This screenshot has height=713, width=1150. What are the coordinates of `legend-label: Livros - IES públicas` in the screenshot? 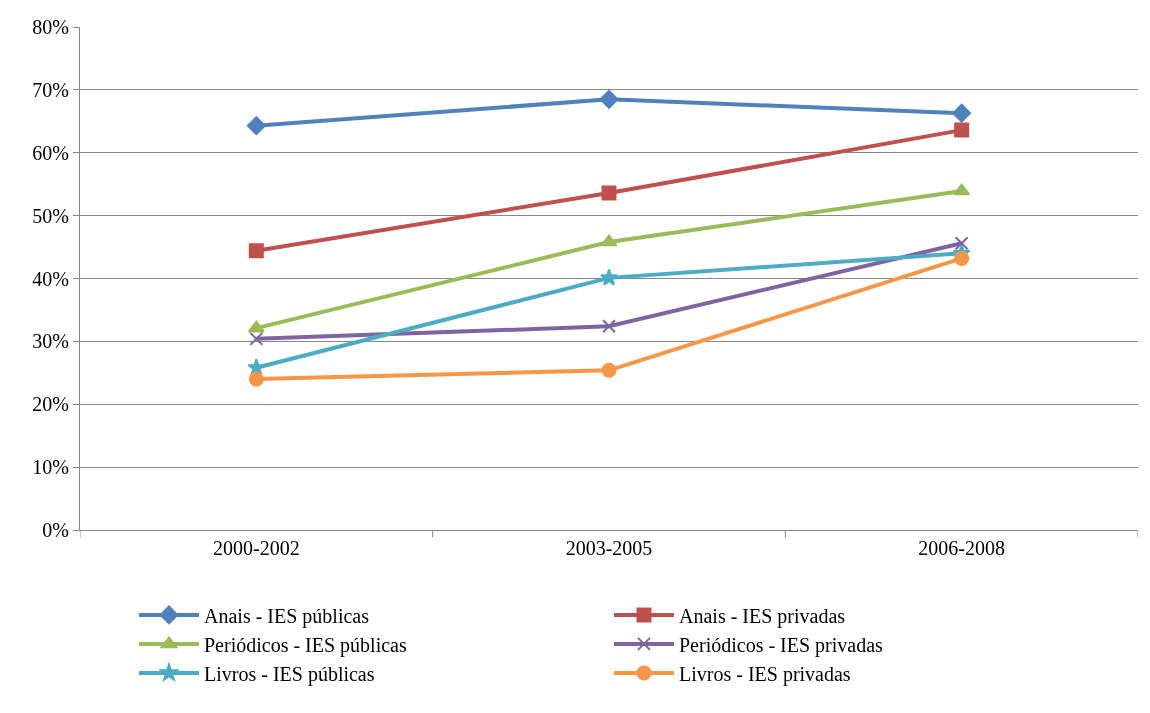 It's located at (289, 674).